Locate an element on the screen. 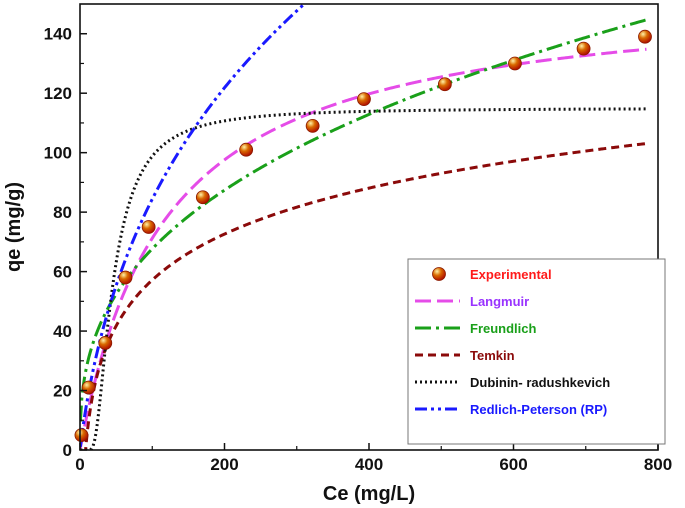 The image size is (685, 508). y-tick-label: 20 is located at coordinates (62, 391).